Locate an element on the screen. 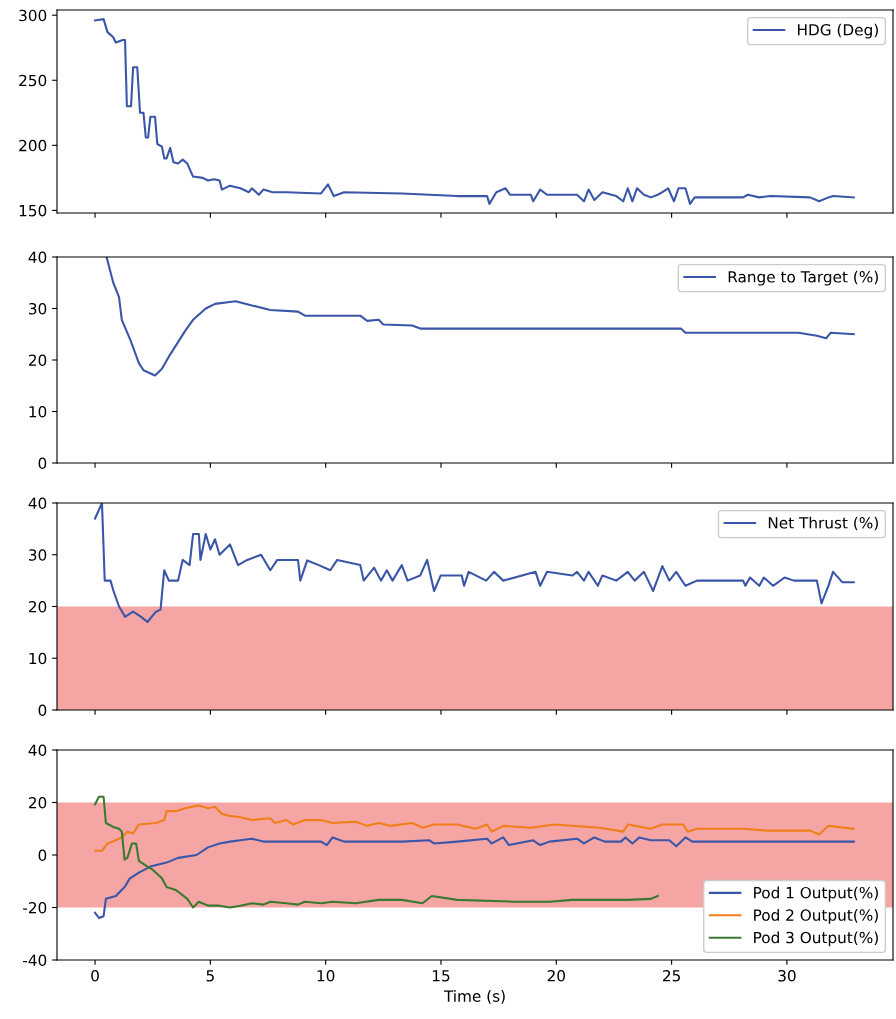 This screenshot has width=896, height=1019. x-tick-label: 10 is located at coordinates (326, 975).